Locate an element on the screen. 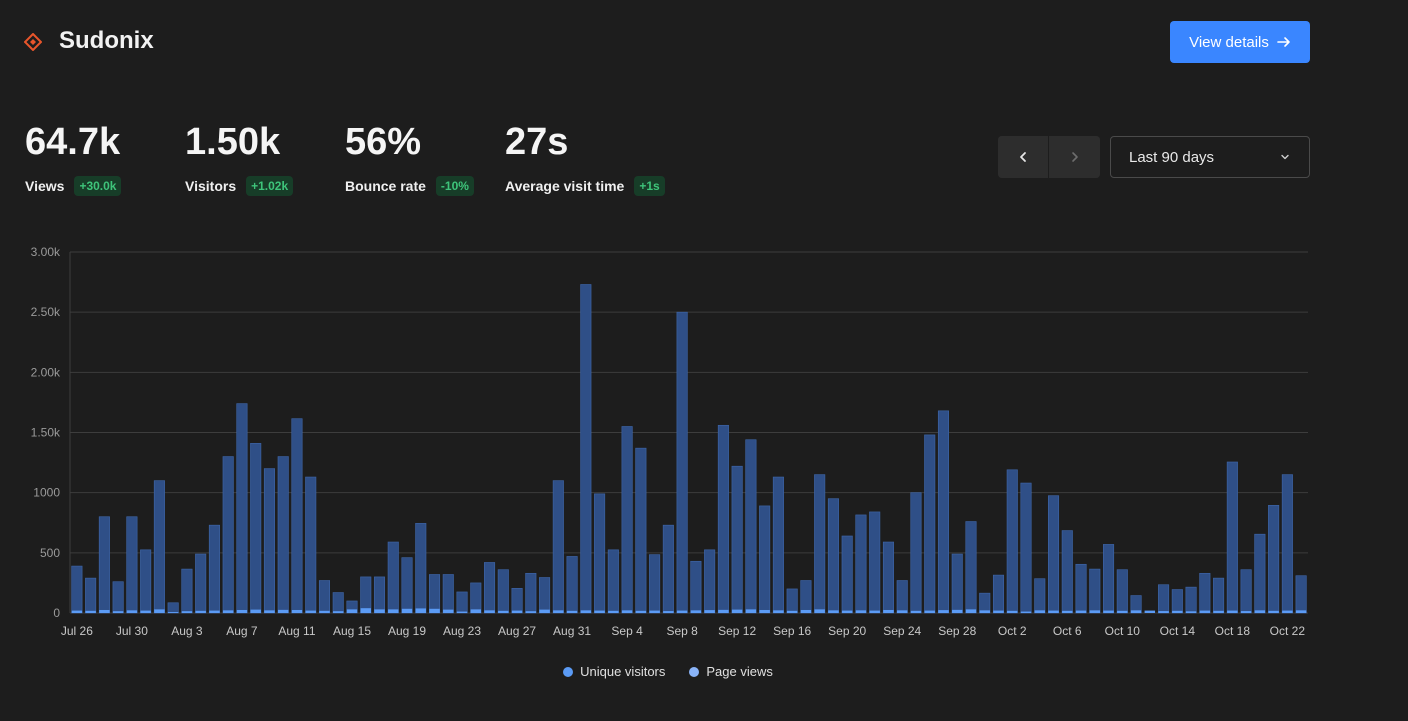  view-details-button: View details is located at coordinates (1240, 42).